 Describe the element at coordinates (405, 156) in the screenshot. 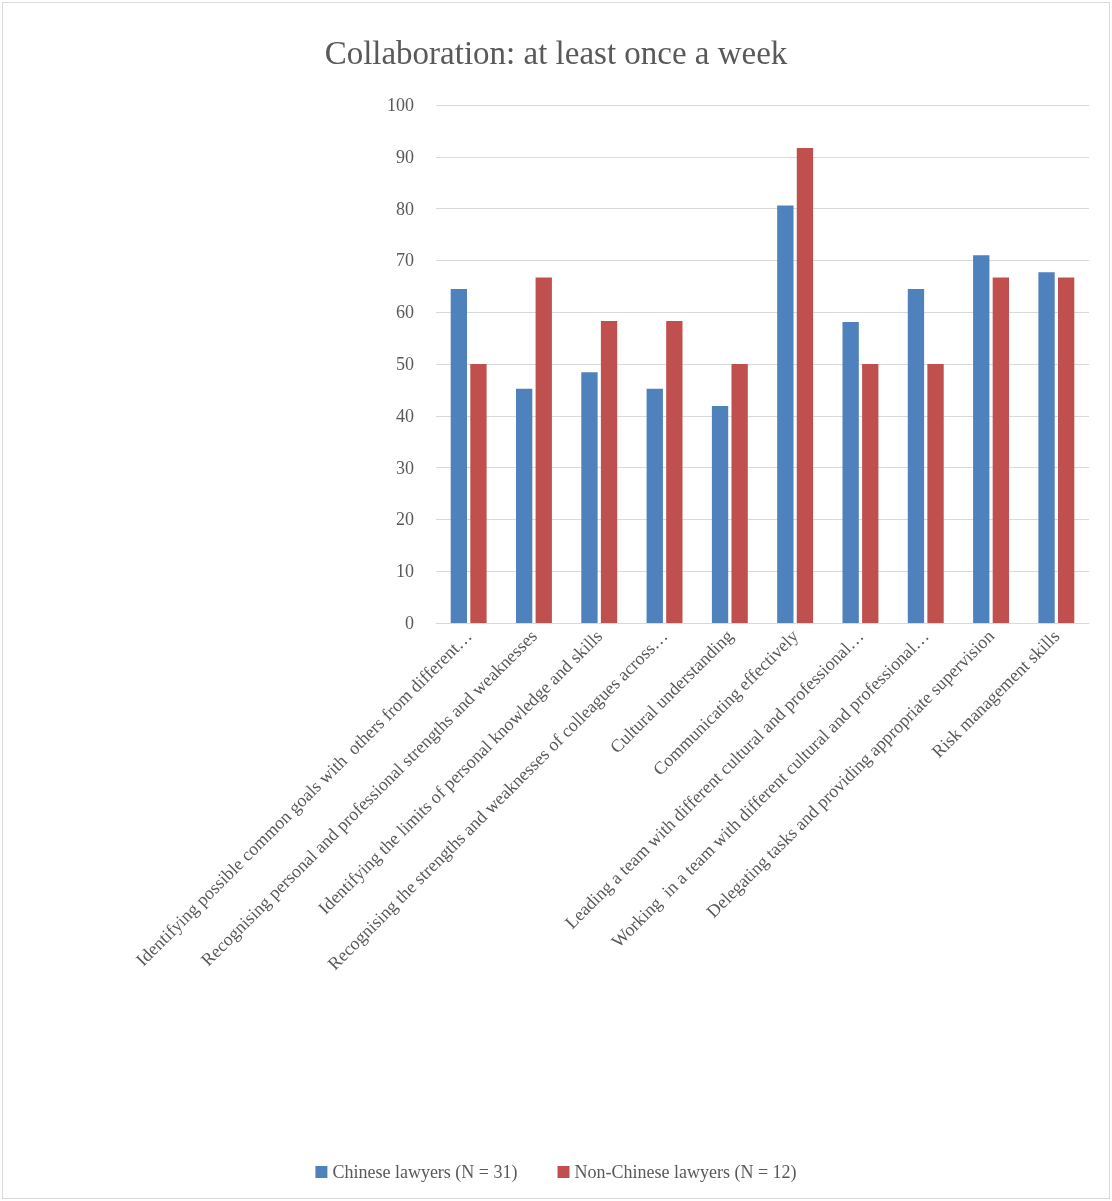

I see `y-tick-label: 90` at that location.